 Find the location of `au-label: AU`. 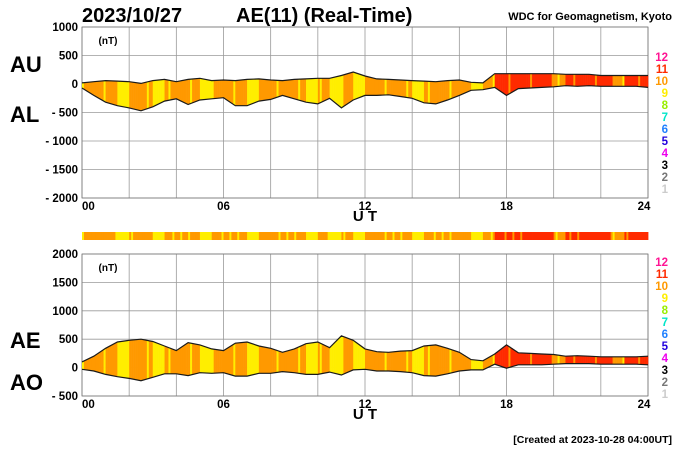

au-label: AU is located at coordinates (26, 64).